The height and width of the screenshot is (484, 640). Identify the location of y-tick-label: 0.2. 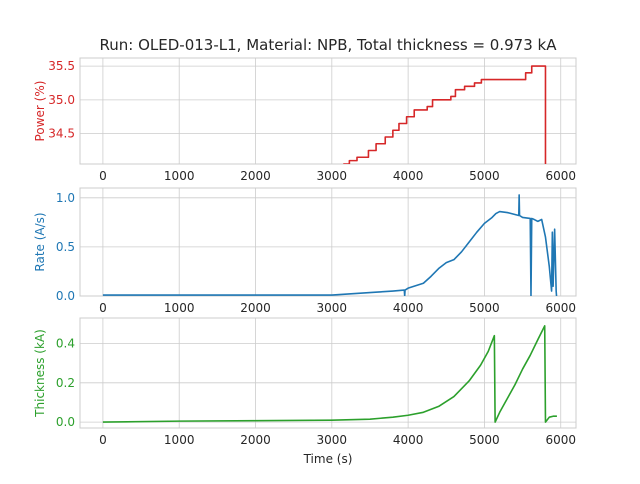
(65, 383).